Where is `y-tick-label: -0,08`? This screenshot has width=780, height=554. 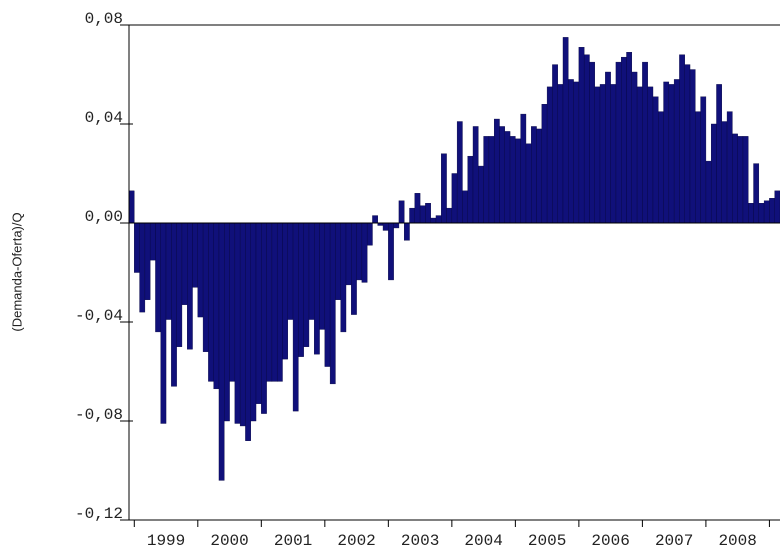
y-tick-label: -0,08 is located at coordinates (99, 415).